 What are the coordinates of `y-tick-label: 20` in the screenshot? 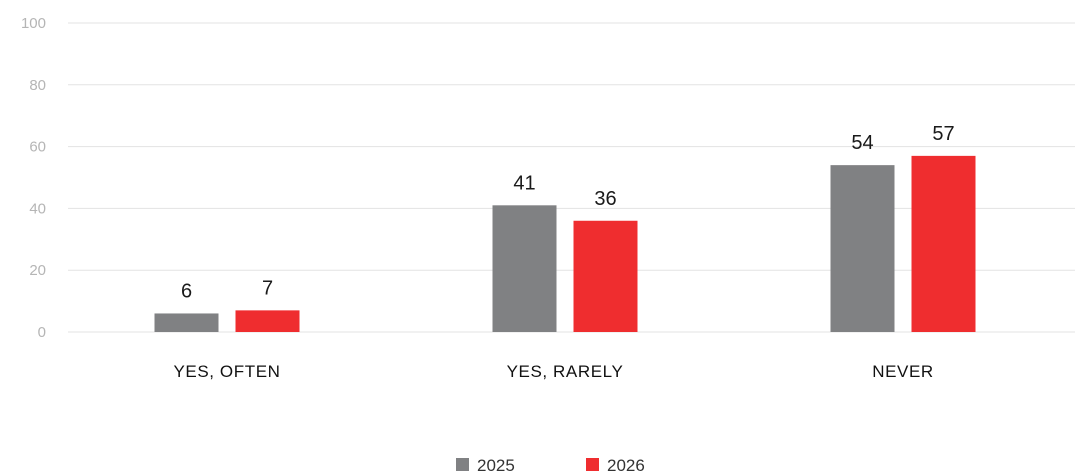 It's located at (37, 270).